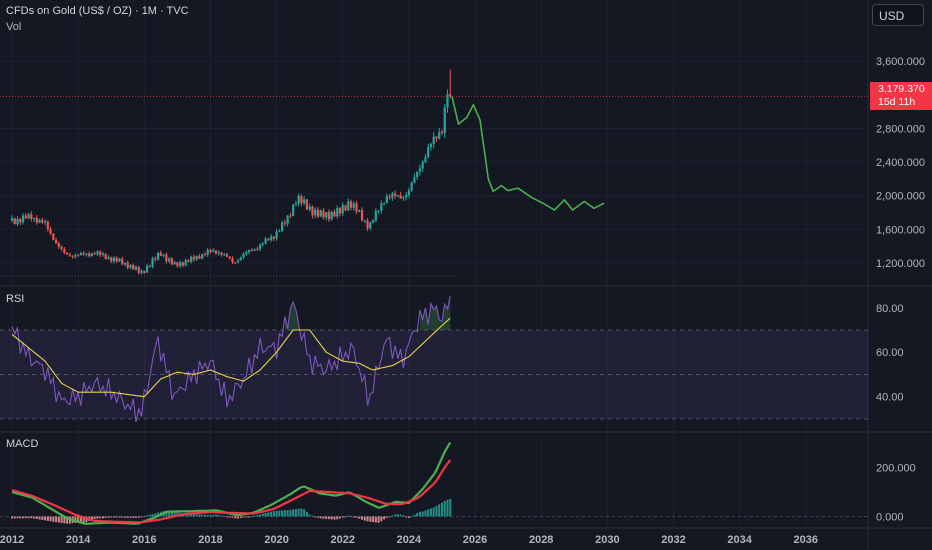 Image resolution: width=932 pixels, height=550 pixels. I want to click on rsi-ma-line, so click(231, 357).